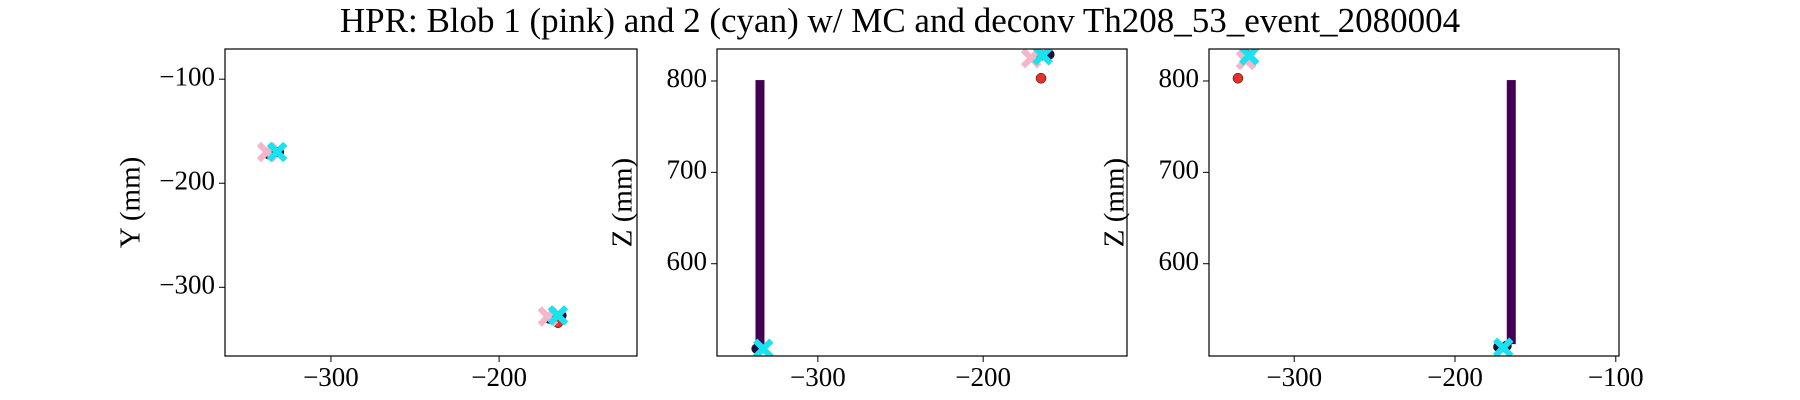  Describe the element at coordinates (131, 203) in the screenshot. I see `y-axis-label: Y (mm)` at that location.